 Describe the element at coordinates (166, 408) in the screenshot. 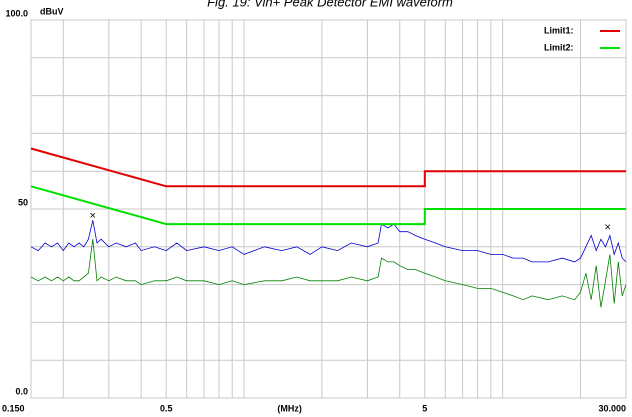

I see `x-tick-label: 0.5` at that location.